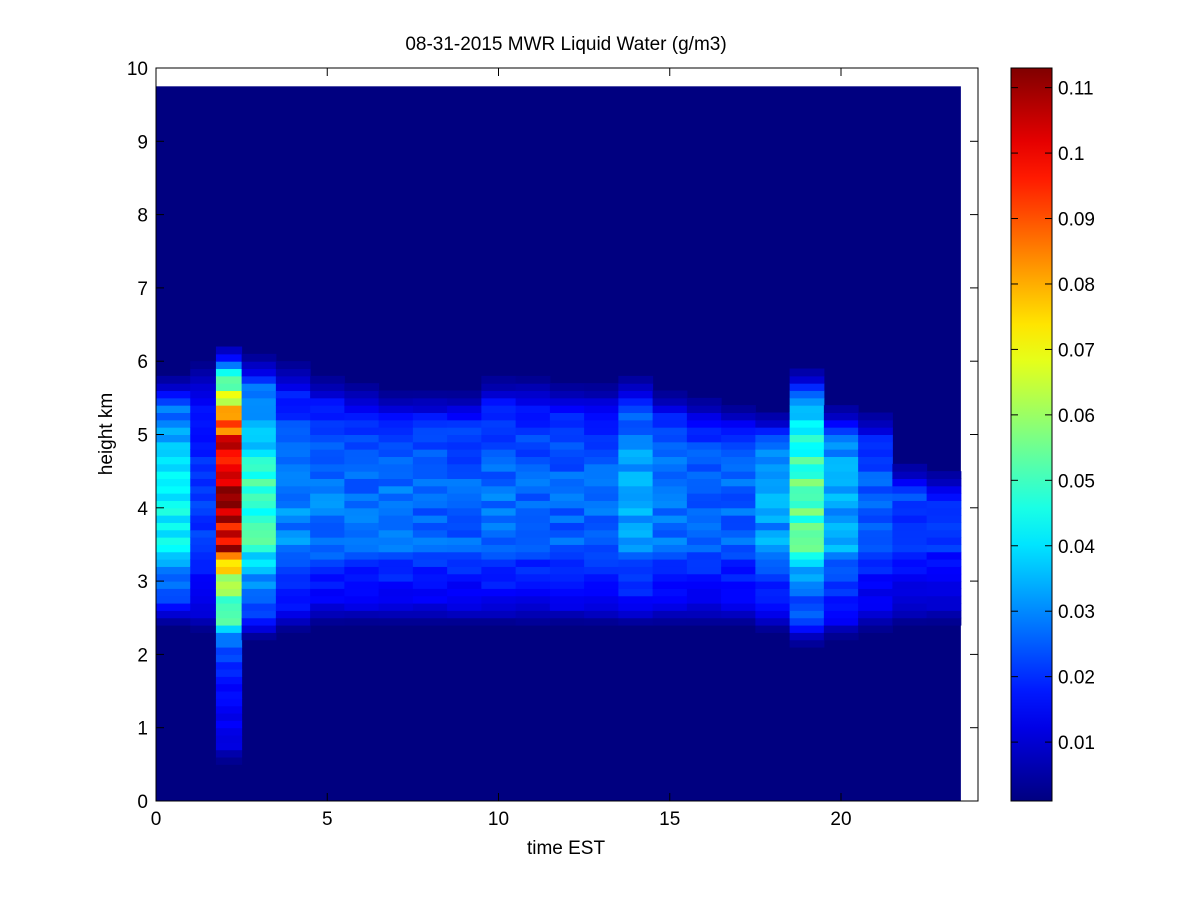 The height and width of the screenshot is (900, 1200). Describe the element at coordinates (142, 289) in the screenshot. I see `y-tick-label: 7` at that location.